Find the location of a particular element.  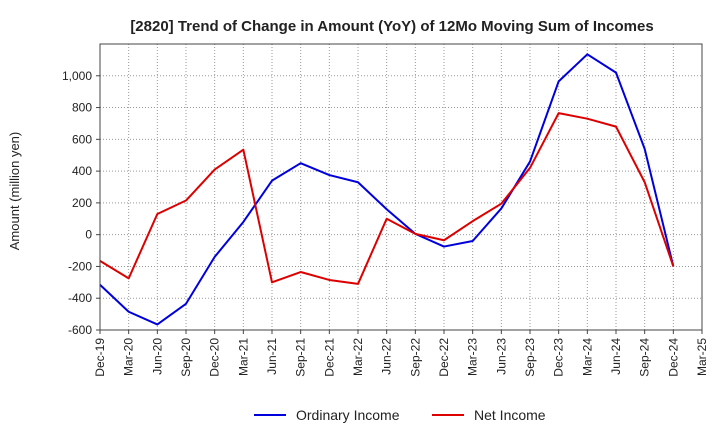

x-tick-label: Dec-21 is located at coordinates (329, 357).